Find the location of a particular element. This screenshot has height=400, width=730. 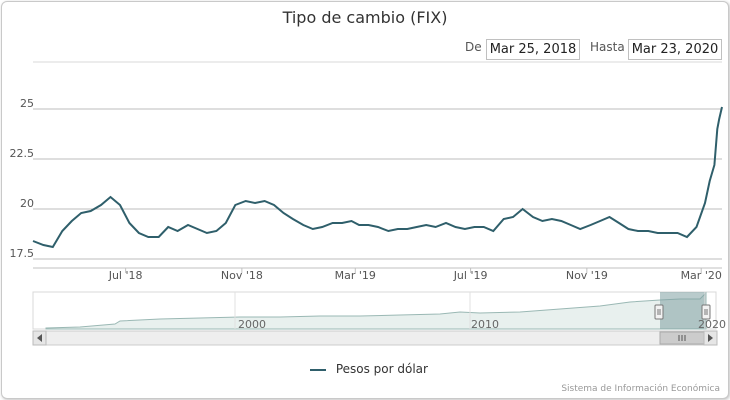

navigator-tick: 2020 is located at coordinates (712, 324).